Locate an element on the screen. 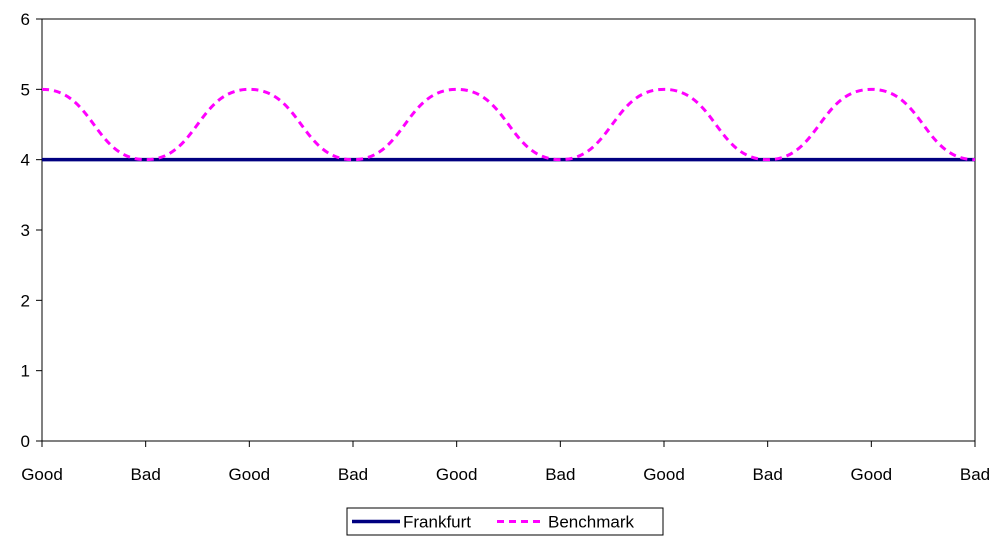 This screenshot has width=996, height=541. y-tick-label: 6 is located at coordinates (25, 19).